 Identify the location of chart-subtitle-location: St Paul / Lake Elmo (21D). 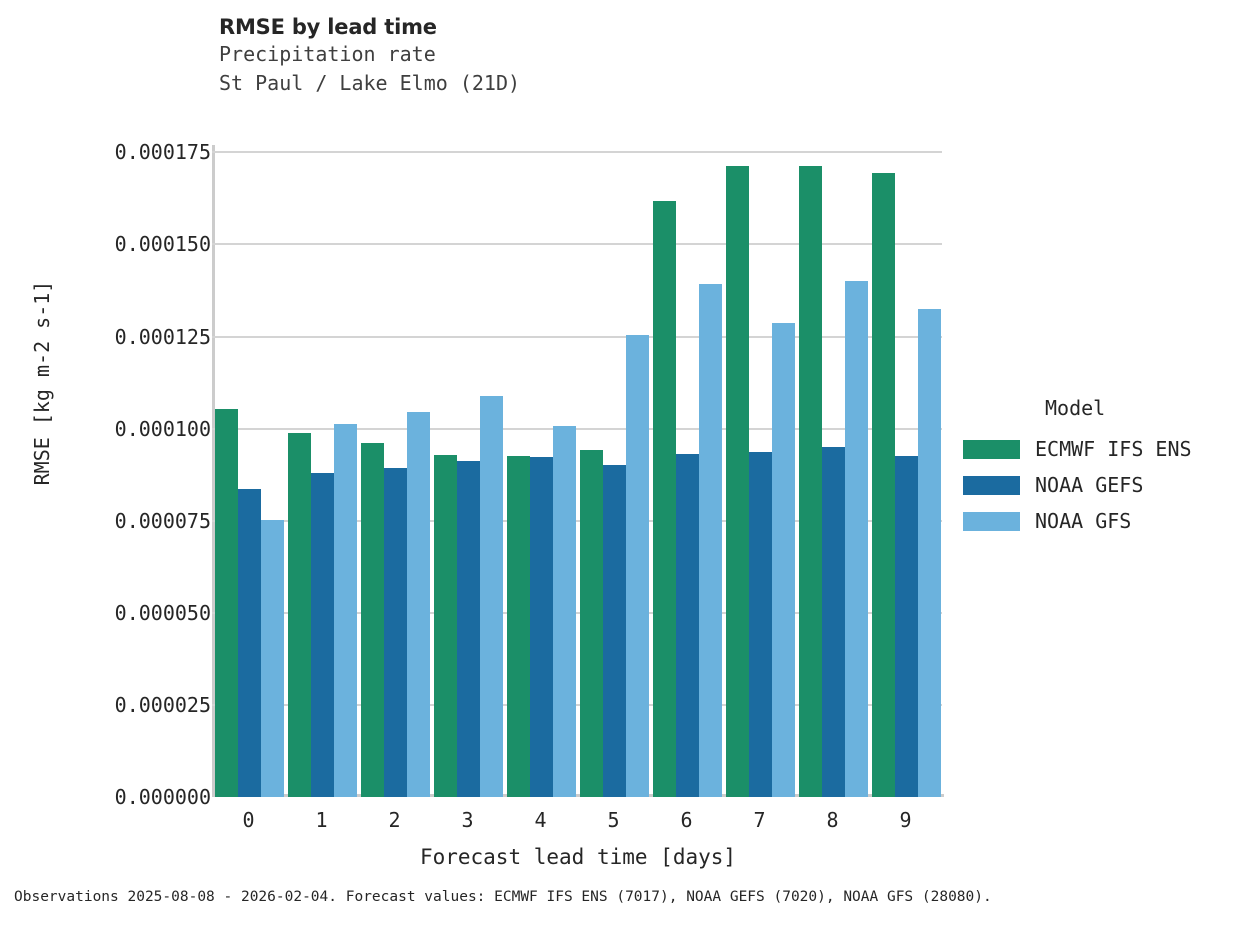
(370, 83).